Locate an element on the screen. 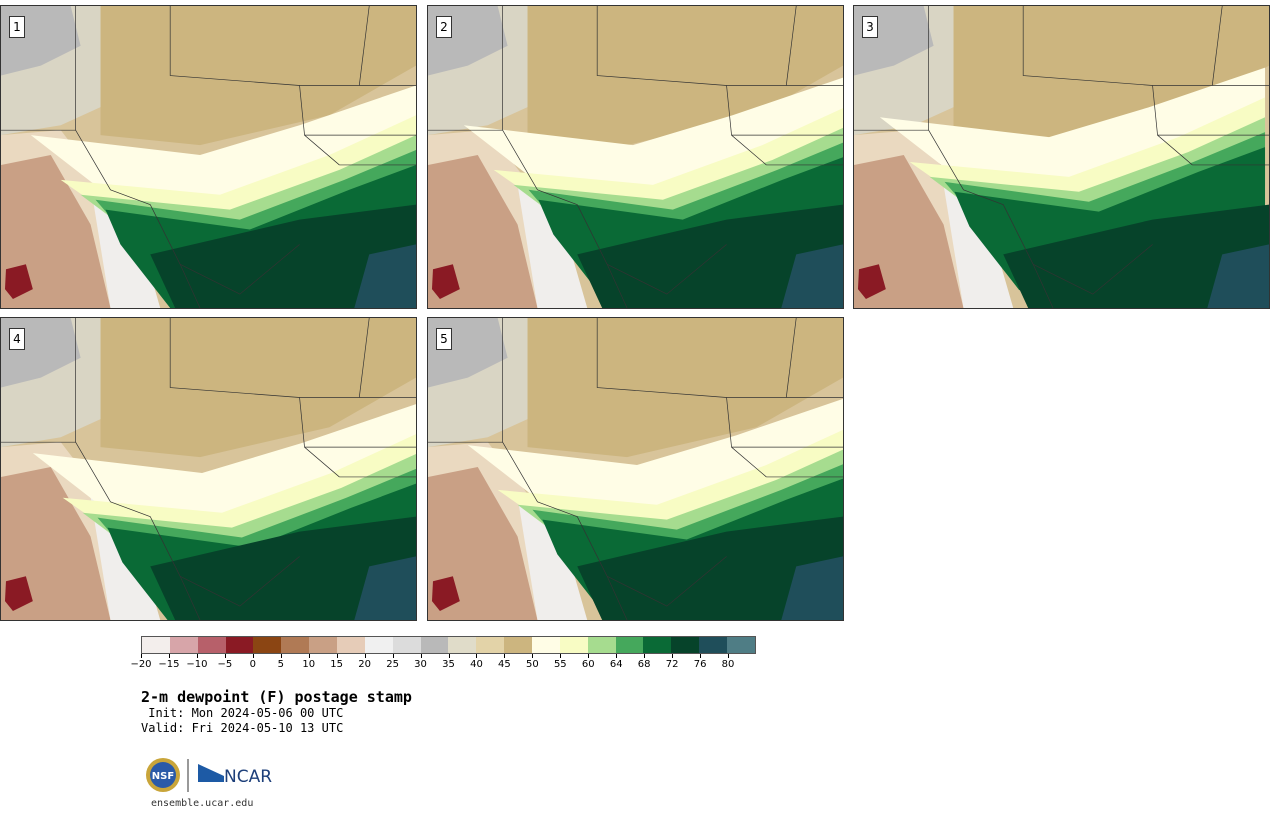 This screenshot has width=1280, height=815. map-panel-1: 1 is located at coordinates (208, 157).